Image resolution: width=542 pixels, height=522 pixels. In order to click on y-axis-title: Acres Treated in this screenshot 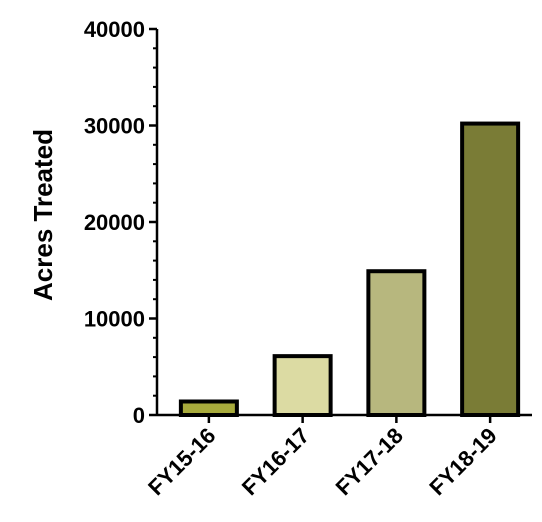, I will do `click(43, 215)`.